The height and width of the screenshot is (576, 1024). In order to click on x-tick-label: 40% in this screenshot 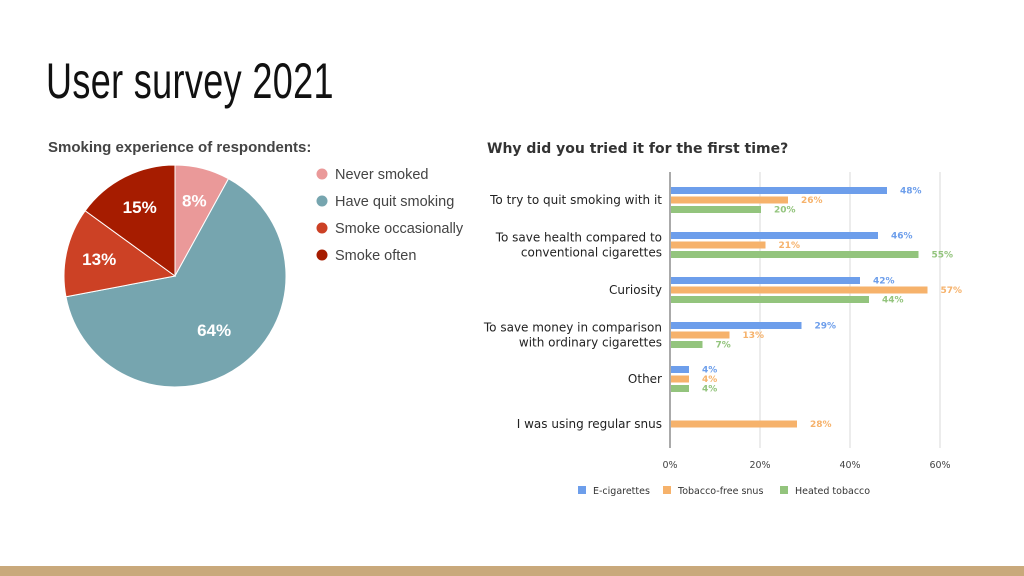, I will do `click(849, 465)`.